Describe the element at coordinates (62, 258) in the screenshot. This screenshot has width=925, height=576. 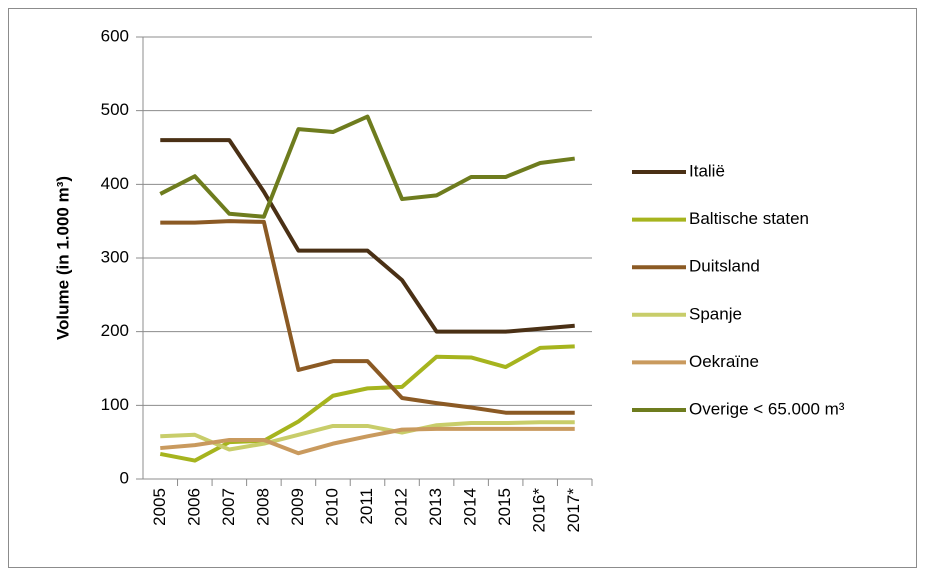
I see `y-axis-title: Volume (in 1.000 m³)` at that location.